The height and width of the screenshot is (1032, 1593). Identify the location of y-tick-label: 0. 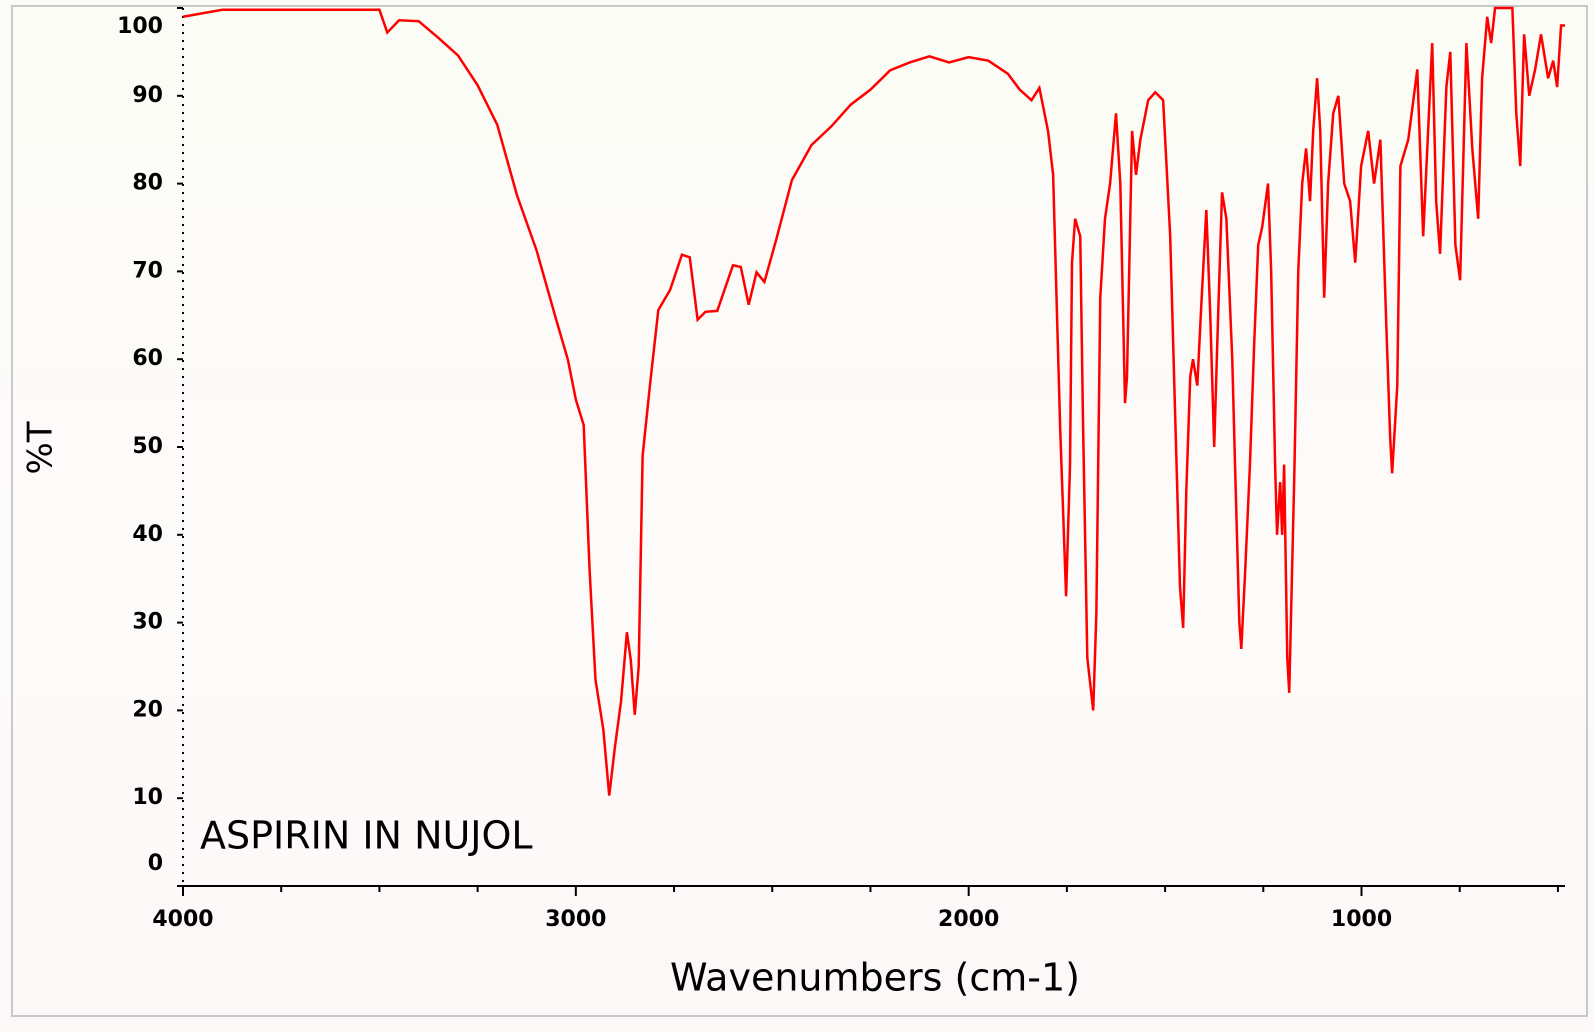
(155, 863).